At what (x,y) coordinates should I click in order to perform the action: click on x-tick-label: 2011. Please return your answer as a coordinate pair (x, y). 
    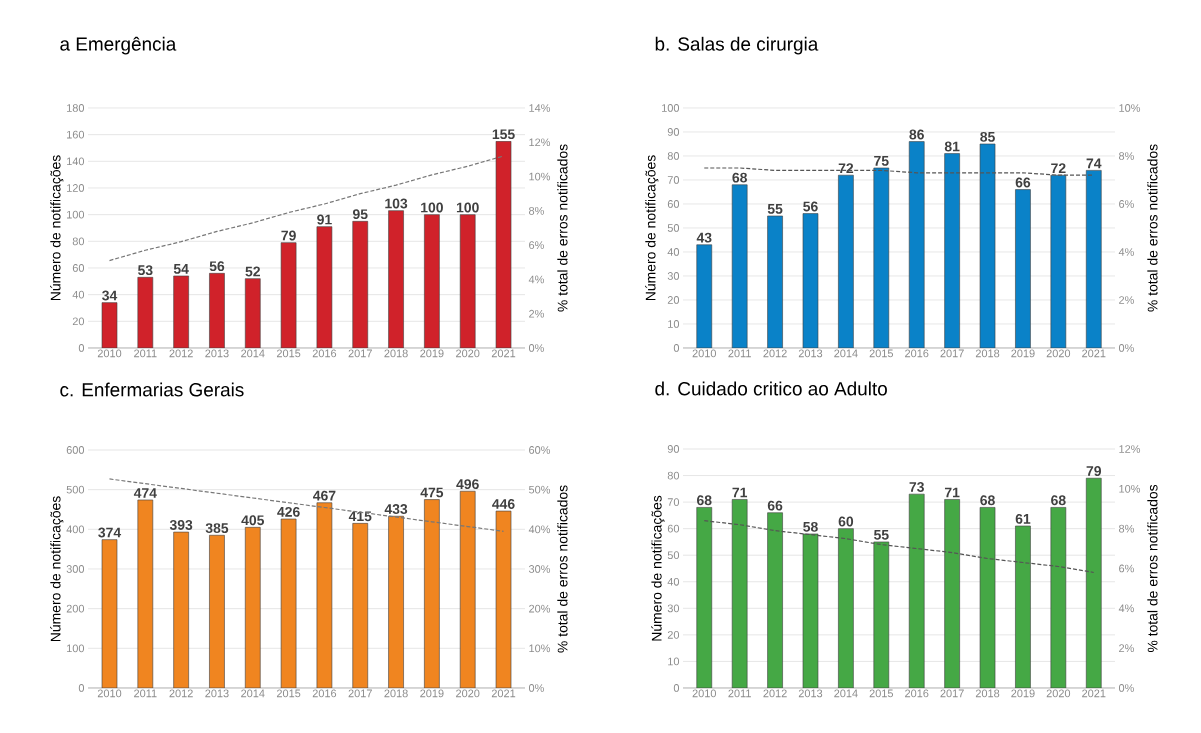
    Looking at the image, I should click on (145, 353).